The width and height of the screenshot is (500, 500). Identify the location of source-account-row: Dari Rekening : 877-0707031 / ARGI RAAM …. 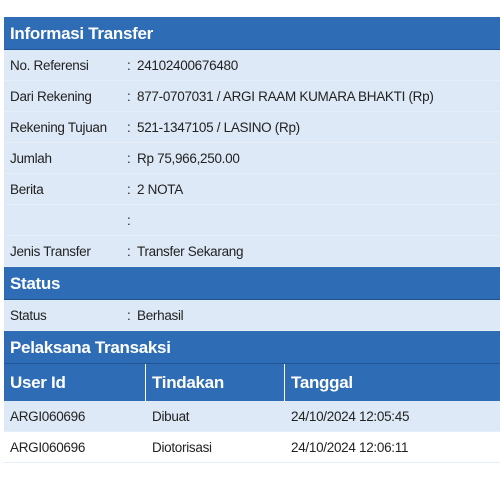
(252, 96).